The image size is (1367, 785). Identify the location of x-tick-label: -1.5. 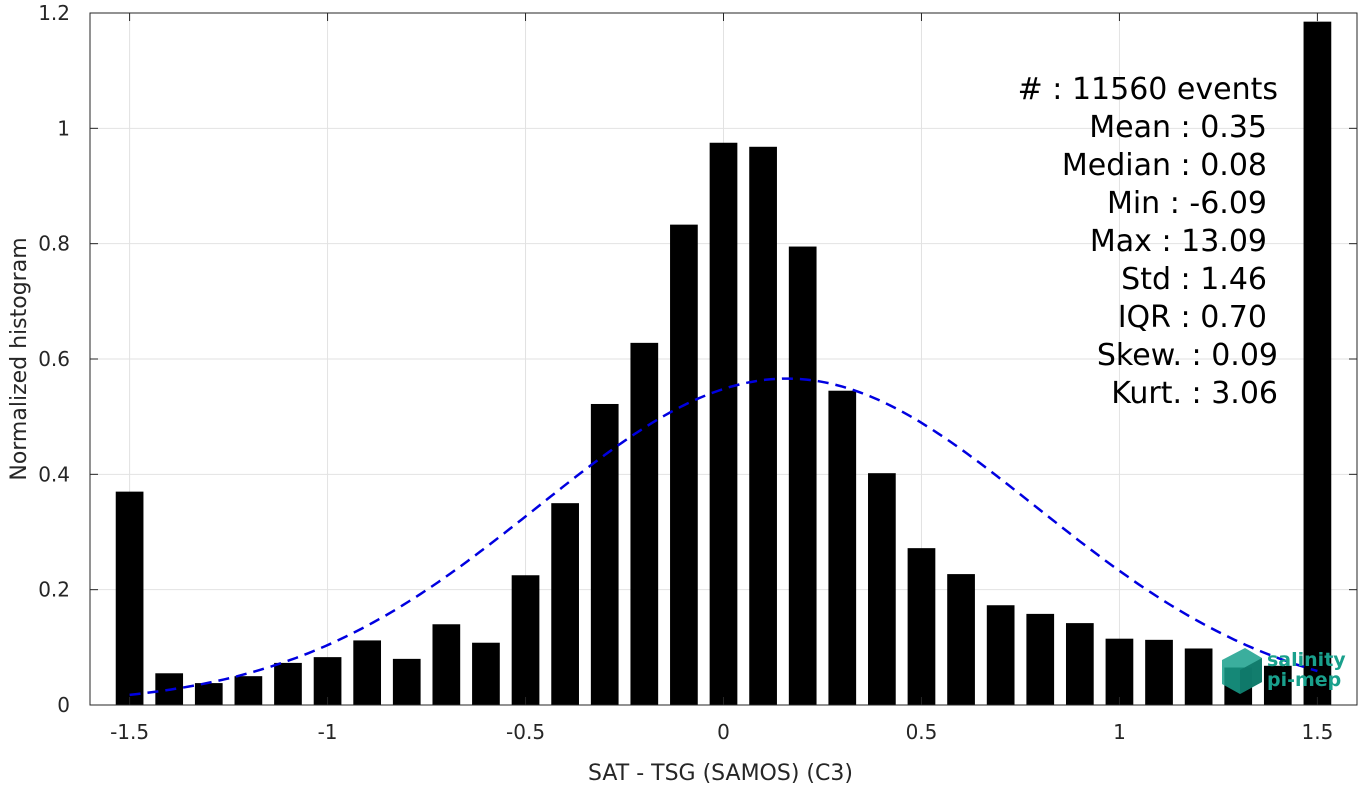
(129, 732).